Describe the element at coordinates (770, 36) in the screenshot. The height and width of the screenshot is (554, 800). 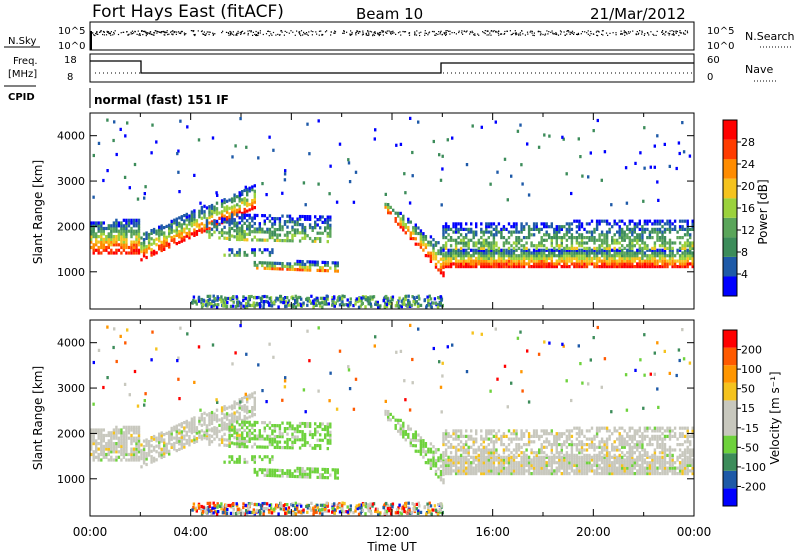
I see `nsearch-label: N.Search` at that location.